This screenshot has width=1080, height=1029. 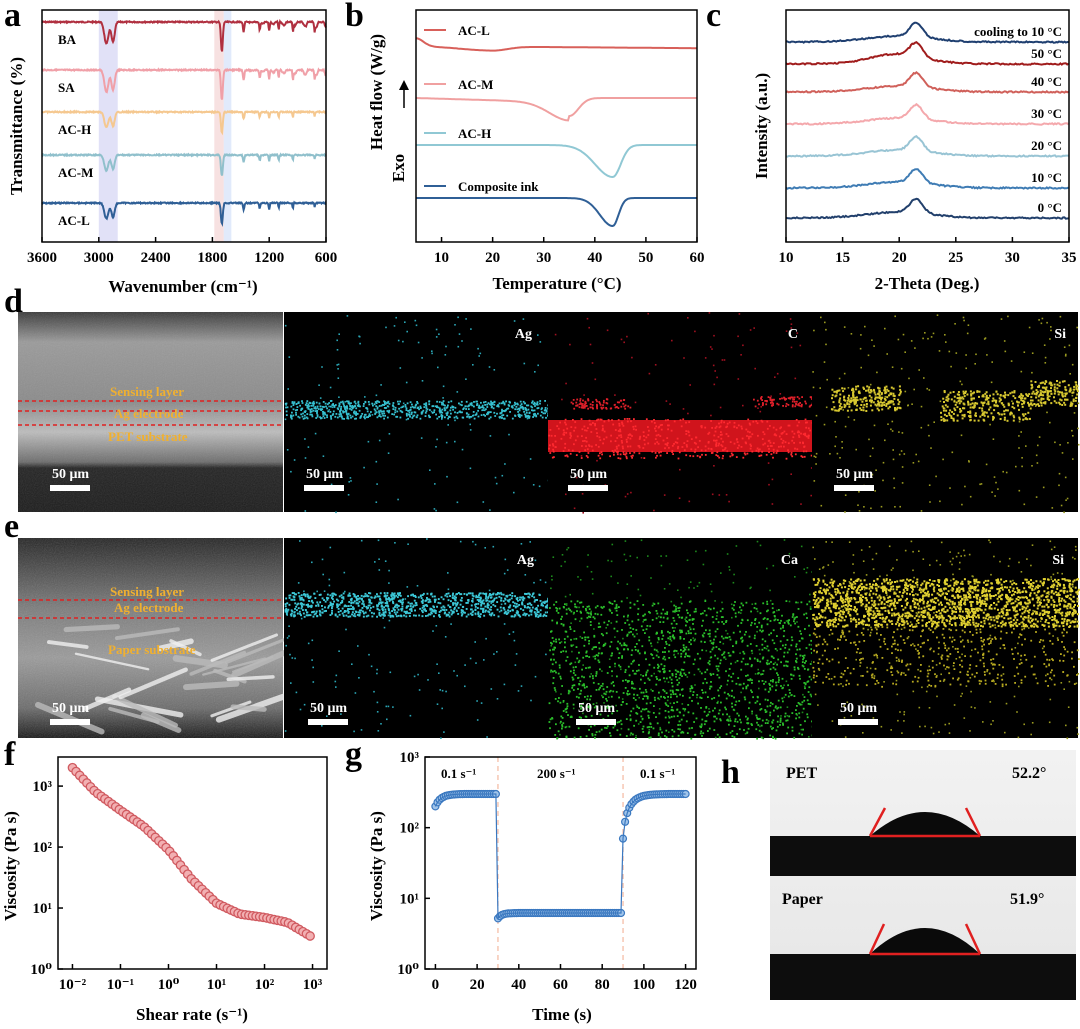 I want to click on scalebar, so click(x=70, y=488).